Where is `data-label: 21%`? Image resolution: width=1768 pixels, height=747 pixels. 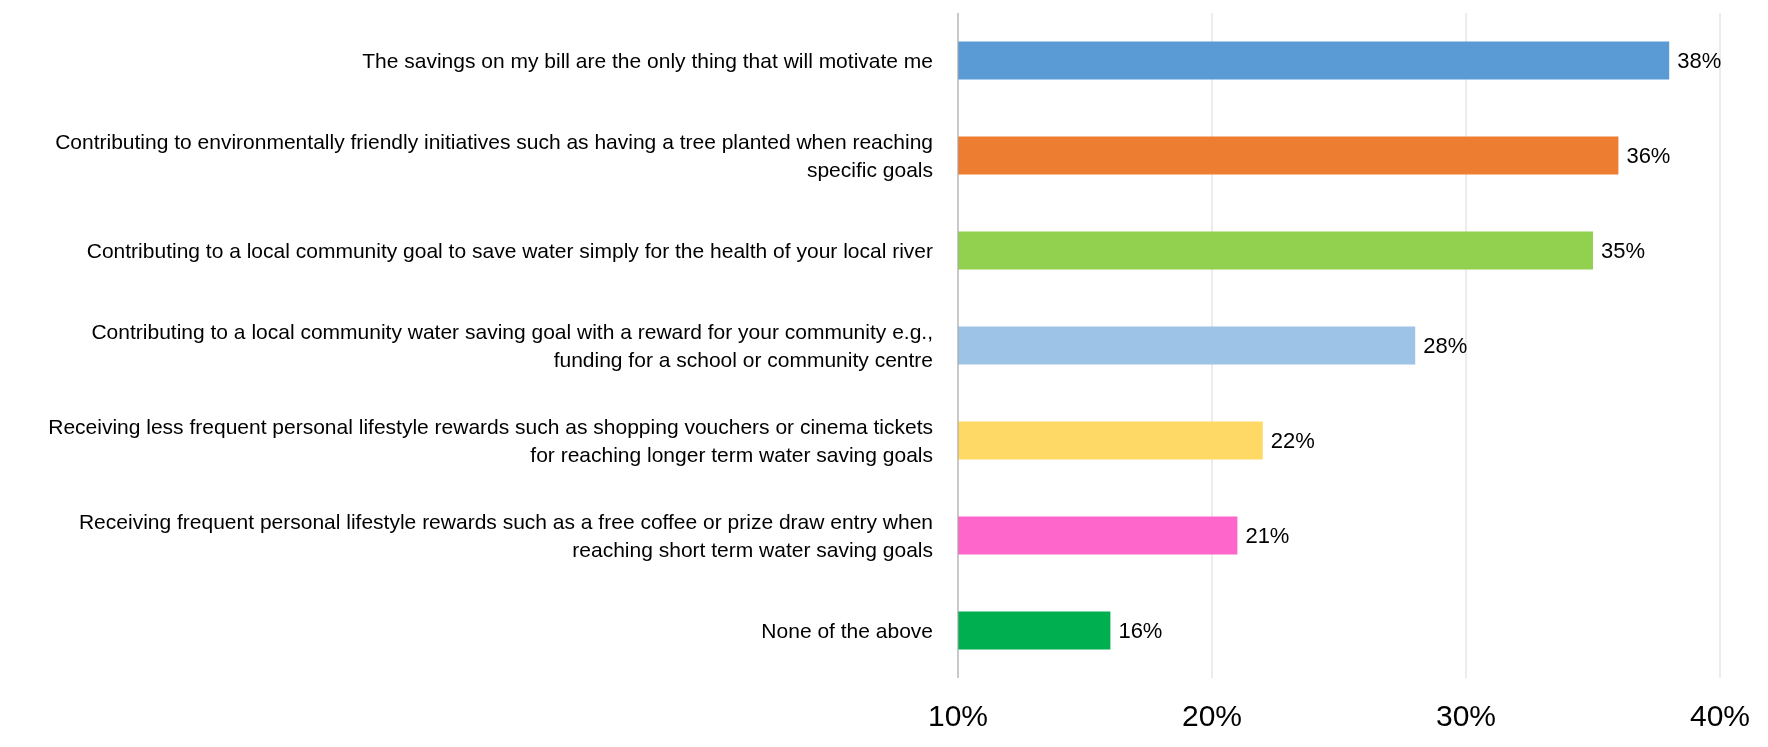 data-label: 21% is located at coordinates (1267, 536).